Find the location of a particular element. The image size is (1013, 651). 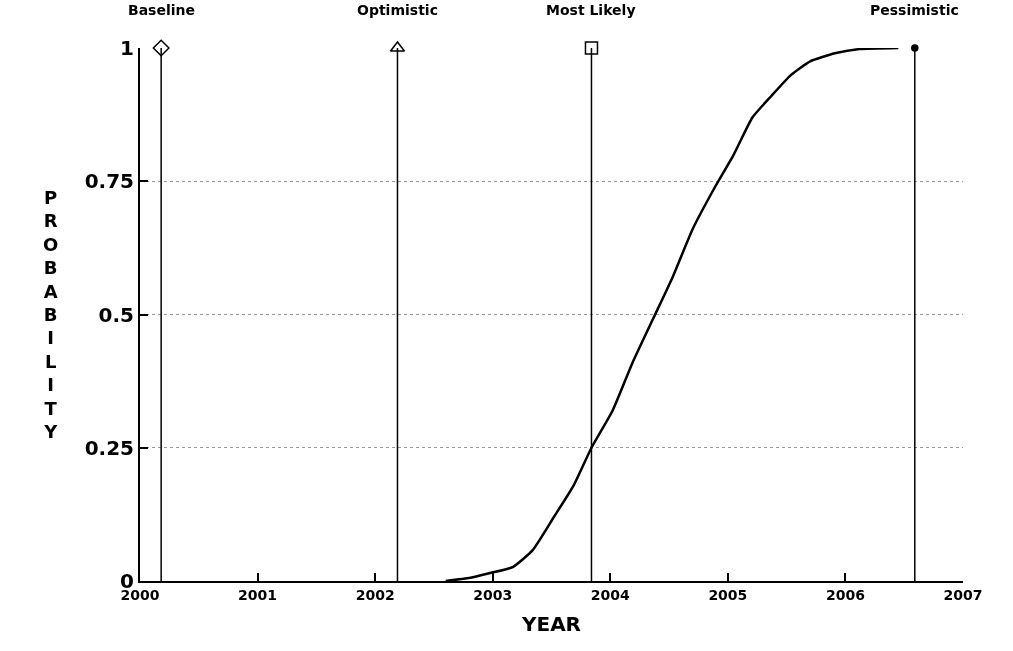

x-tick-label: 2004 is located at coordinates (610, 594).